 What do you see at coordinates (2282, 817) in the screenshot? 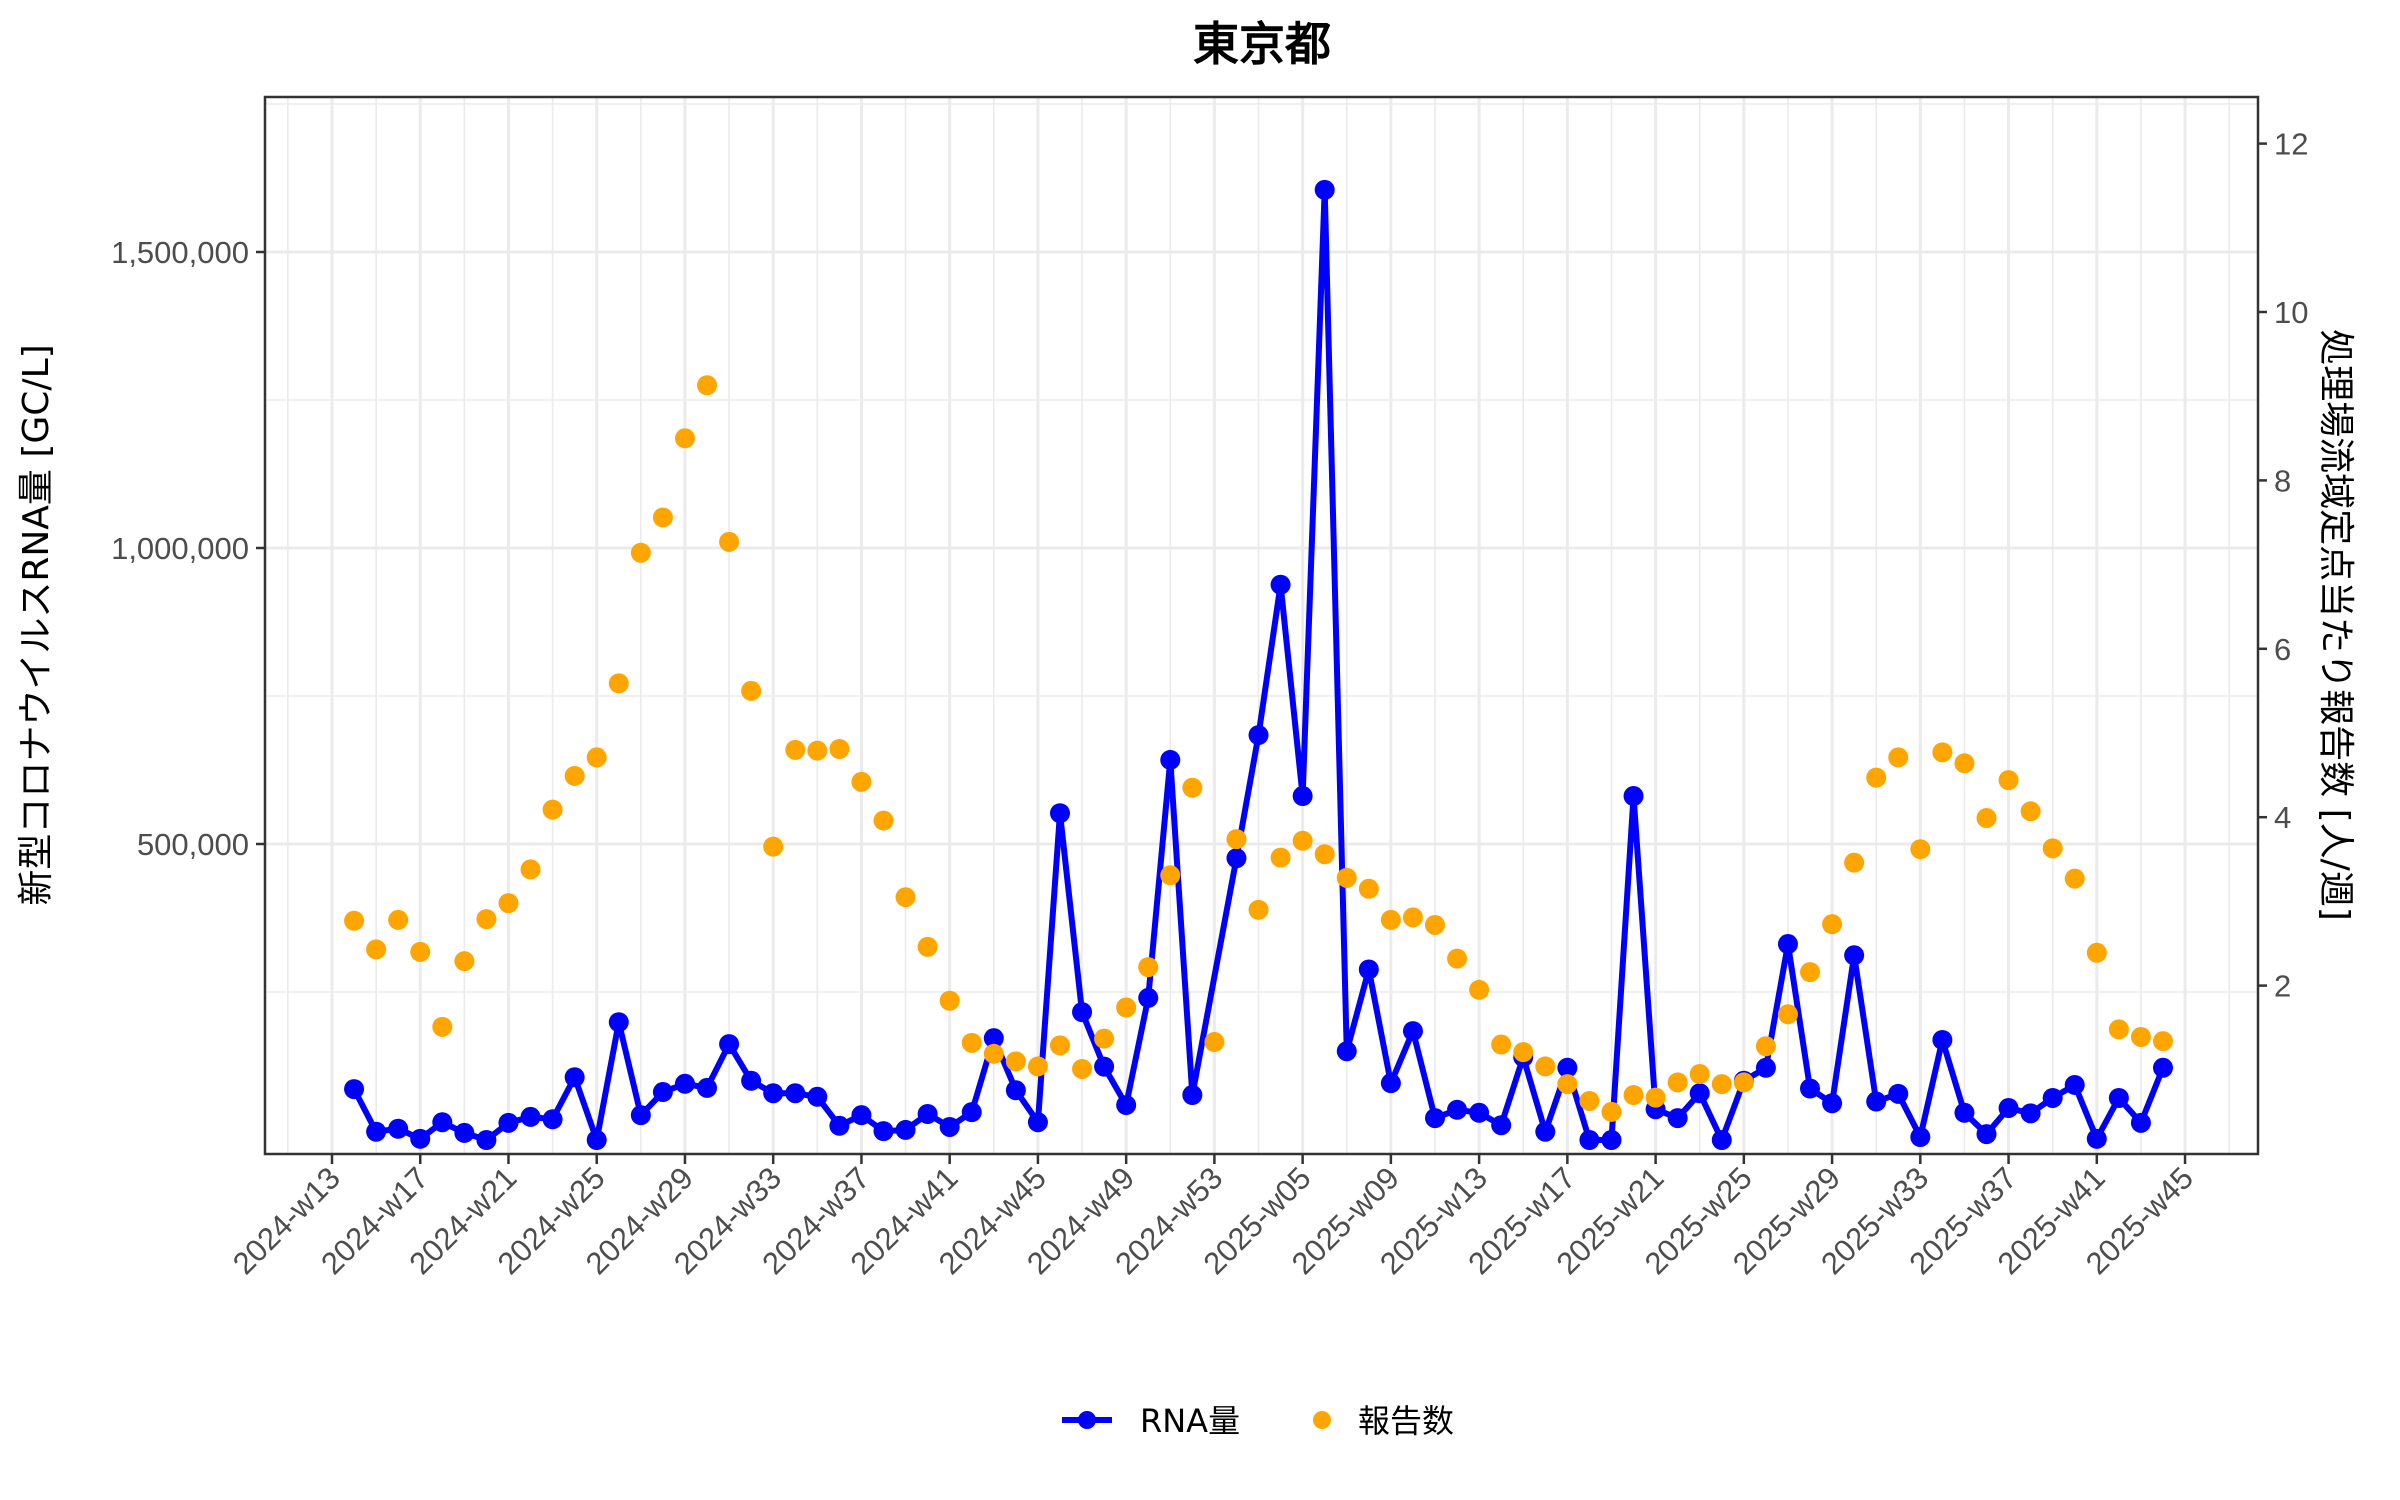
I see `right-axis-tick-label: 4` at bounding box center [2282, 817].